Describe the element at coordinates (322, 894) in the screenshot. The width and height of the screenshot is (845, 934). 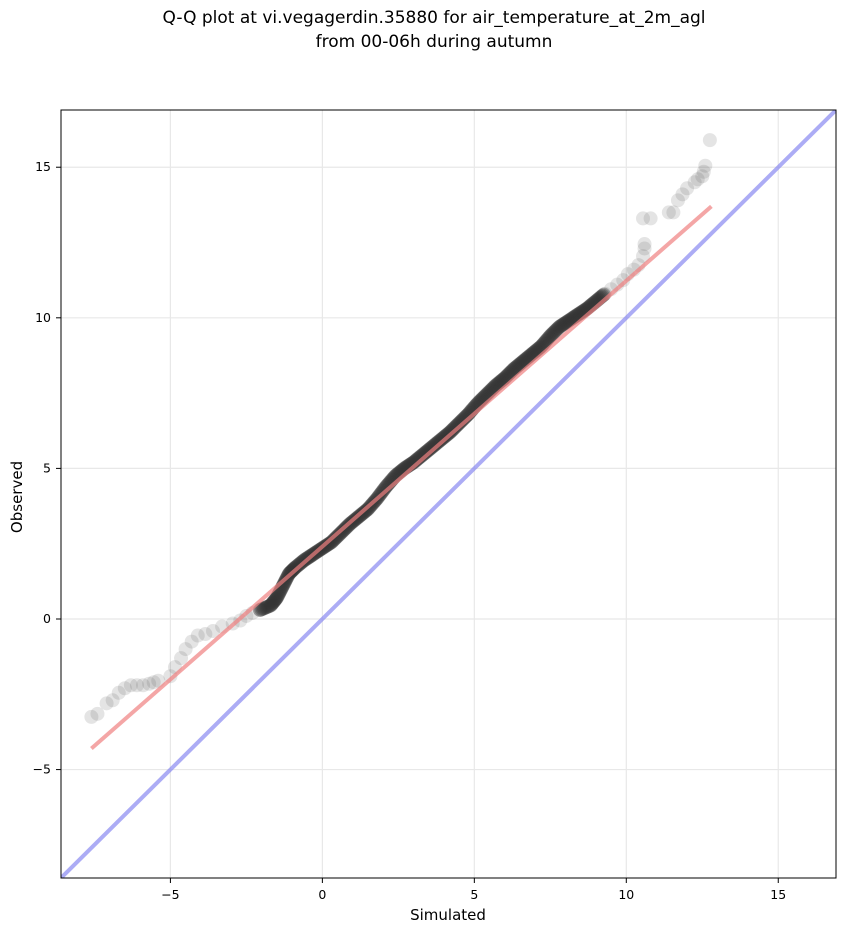
I see `x-tick-label: 0` at that location.